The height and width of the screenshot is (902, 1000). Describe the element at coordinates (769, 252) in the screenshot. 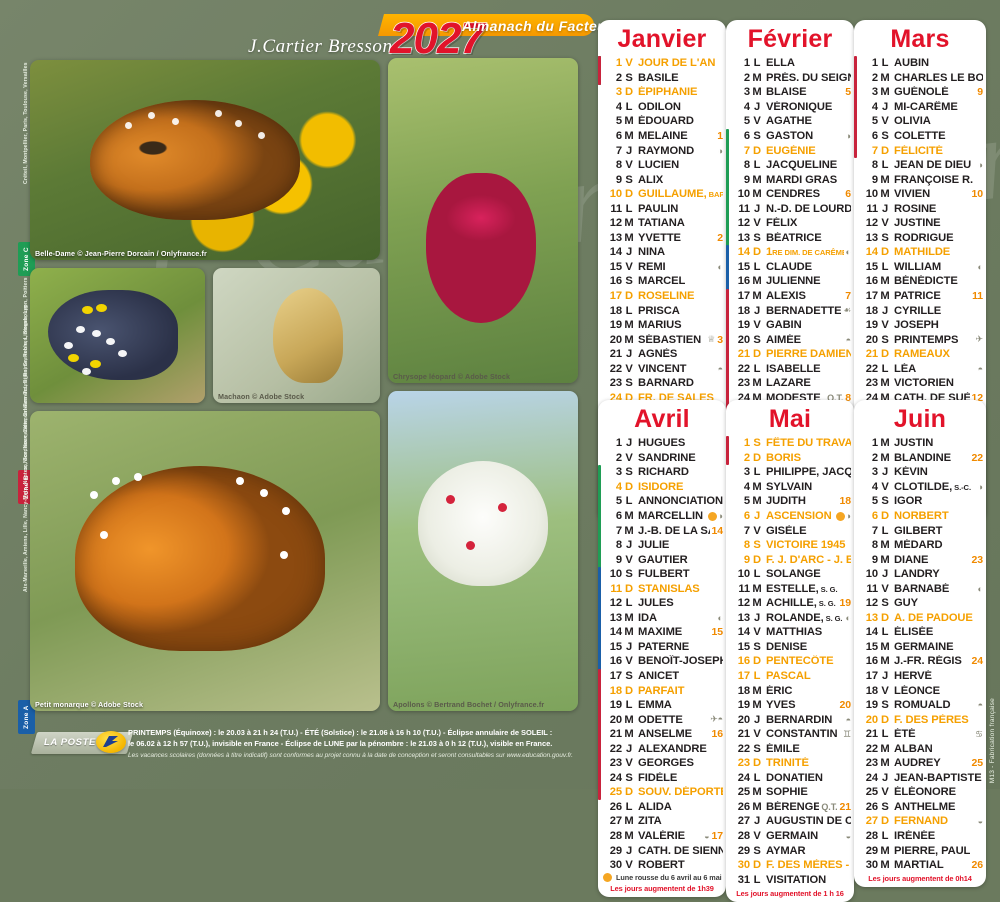

I see `saint-name-main: 1` at that location.